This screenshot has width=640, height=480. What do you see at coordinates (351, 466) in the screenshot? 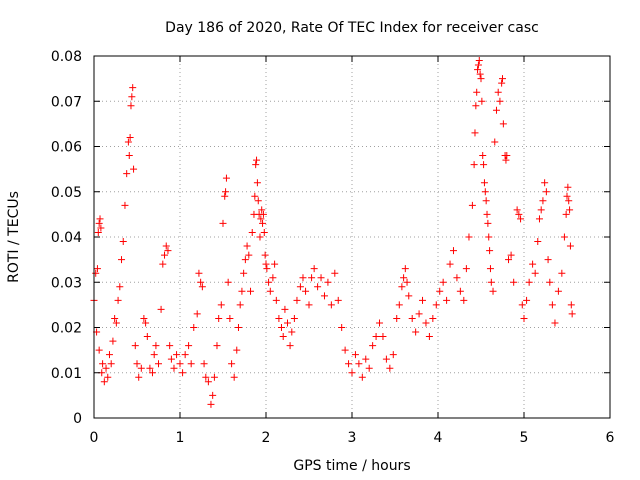
I see `x-axis-label: GPS time / hours` at bounding box center [351, 466].